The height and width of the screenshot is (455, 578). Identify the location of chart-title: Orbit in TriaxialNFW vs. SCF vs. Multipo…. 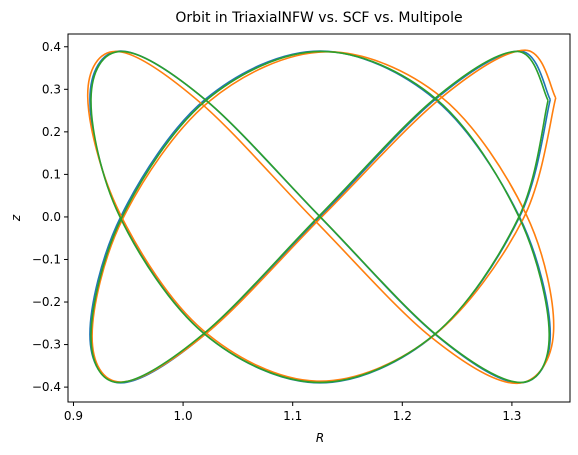
(318, 18).